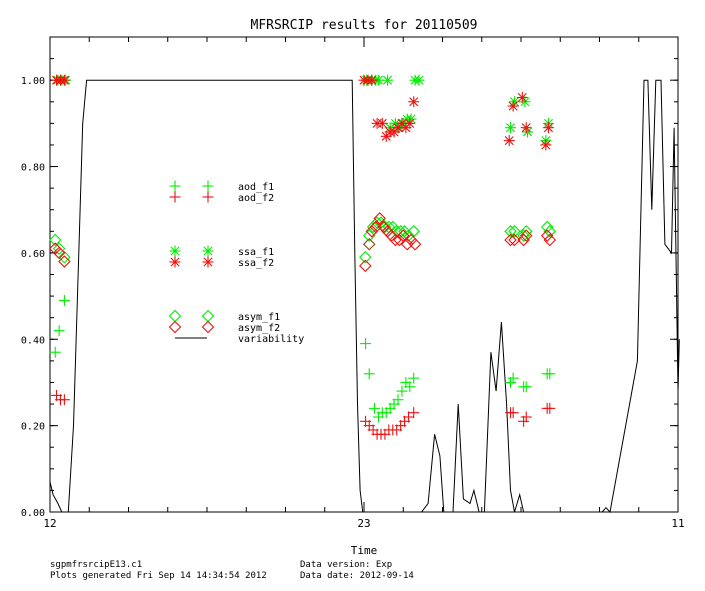  Describe the element at coordinates (677, 523) in the screenshot. I see `x-tick-label: 11` at that location.